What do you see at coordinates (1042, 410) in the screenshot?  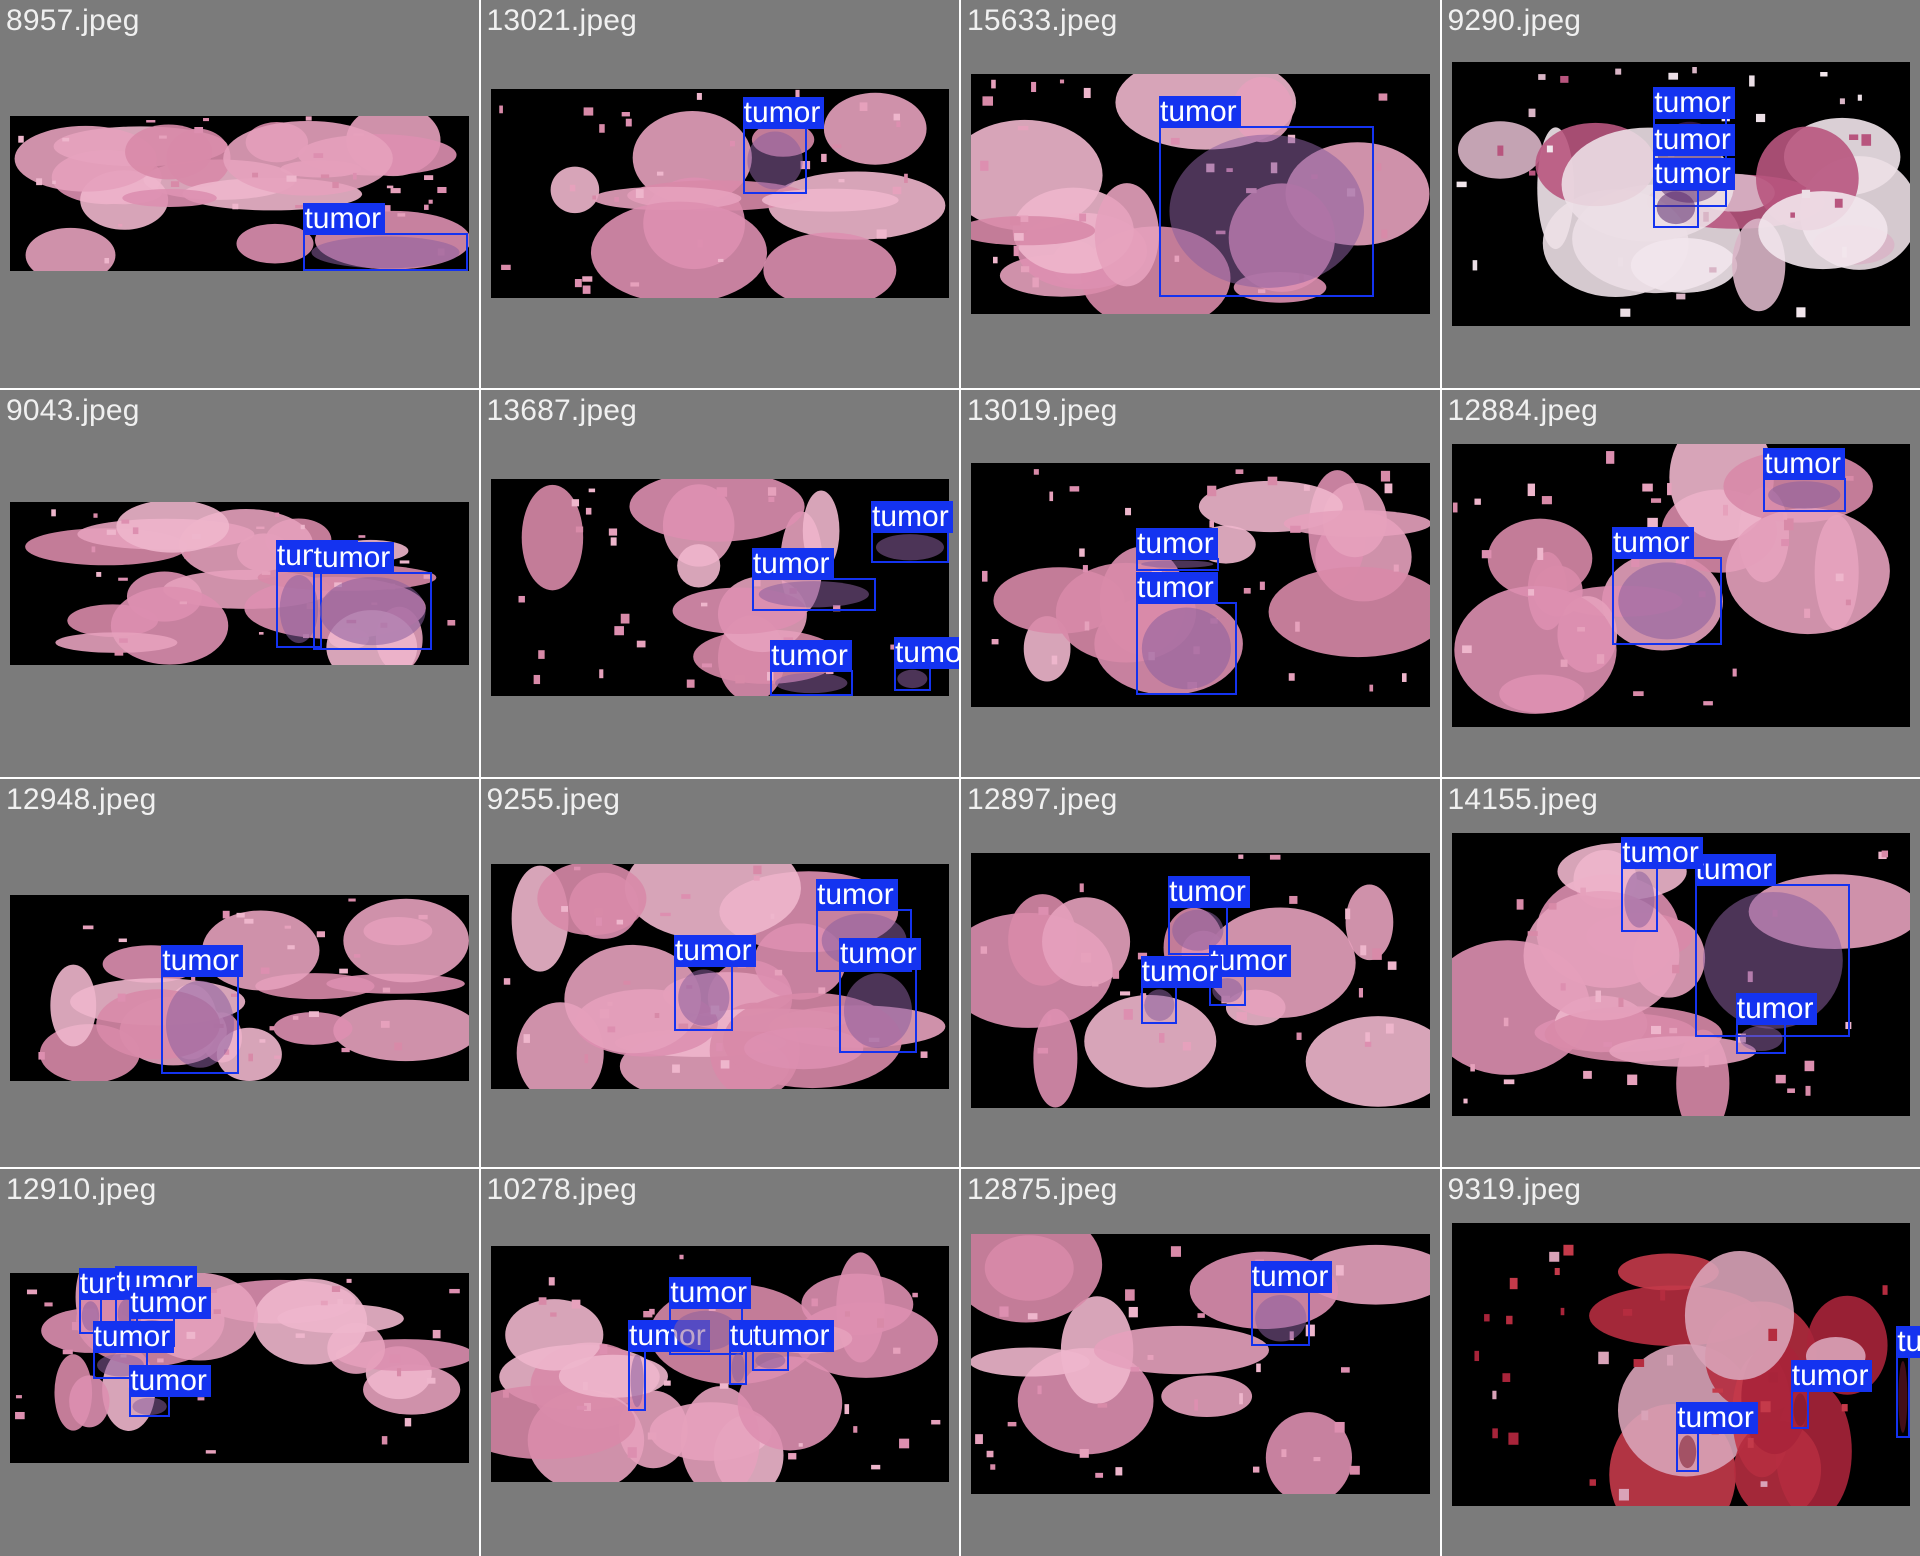 I see `image-filename: 13019.jpeg` at bounding box center [1042, 410].